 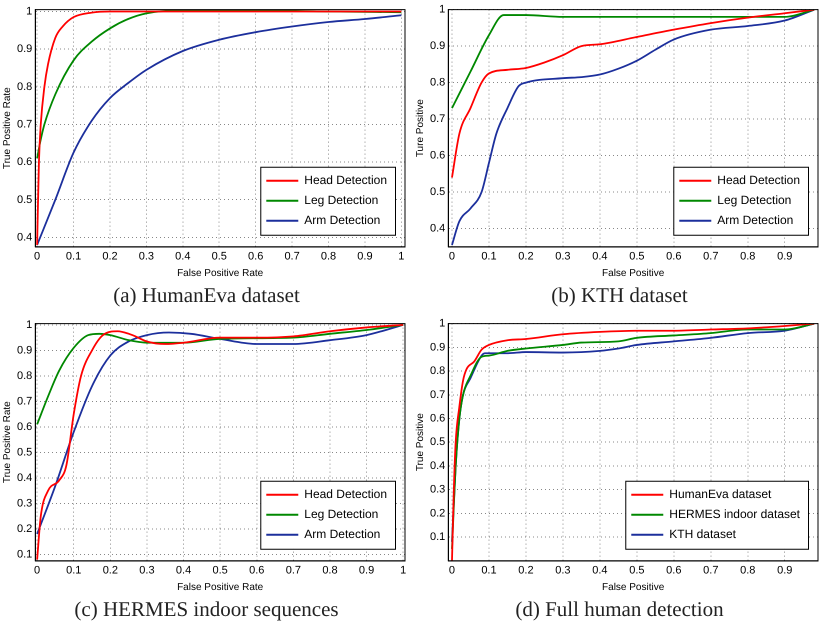 What do you see at coordinates (720, 494) in the screenshot?
I see `legend-label: HumanEva dataset` at bounding box center [720, 494].